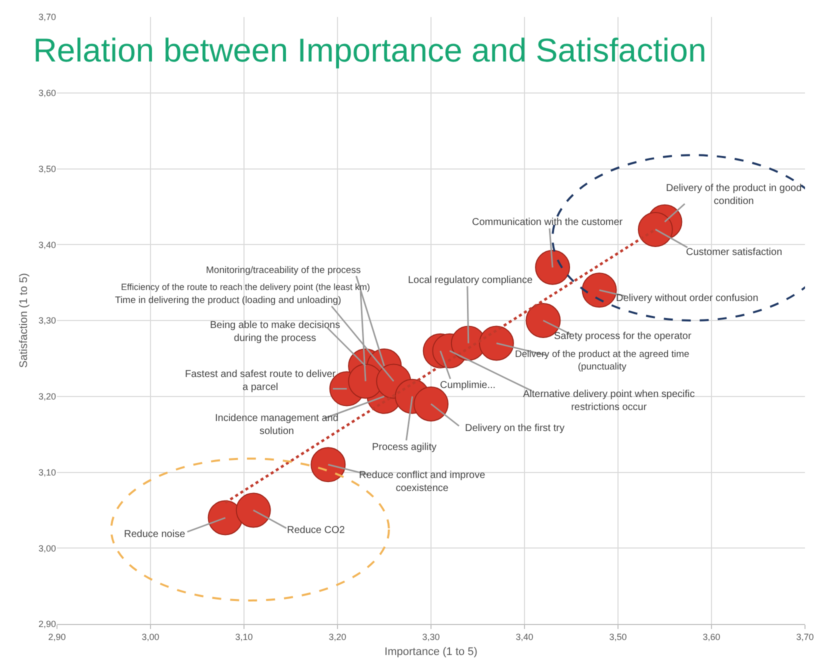  I want to click on x-tick-label: 3,60, so click(711, 637).